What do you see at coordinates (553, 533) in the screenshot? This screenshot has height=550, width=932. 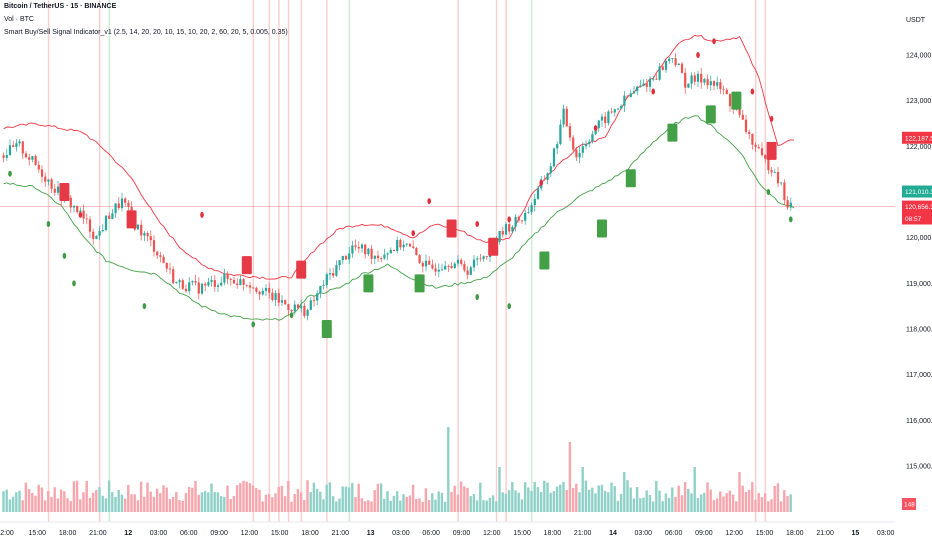 I see `time-tick-label: 18:00` at bounding box center [553, 533].